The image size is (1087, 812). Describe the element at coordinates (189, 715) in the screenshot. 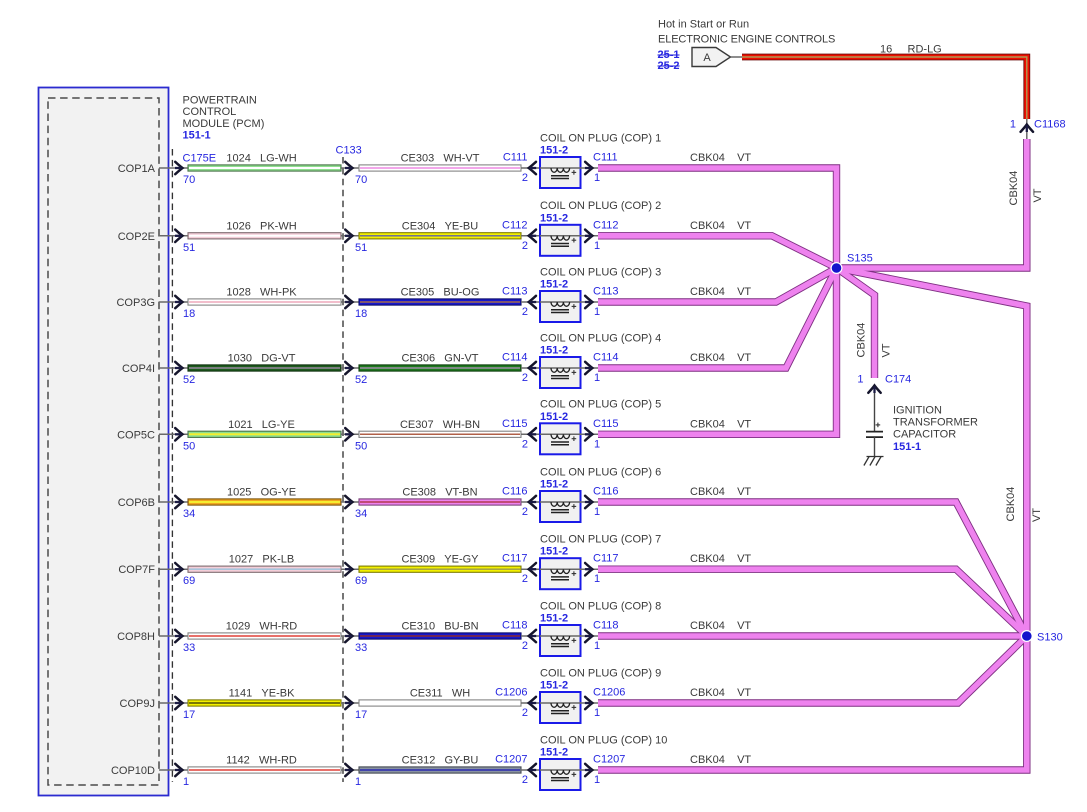

I see `svg-text: 17` at that location.